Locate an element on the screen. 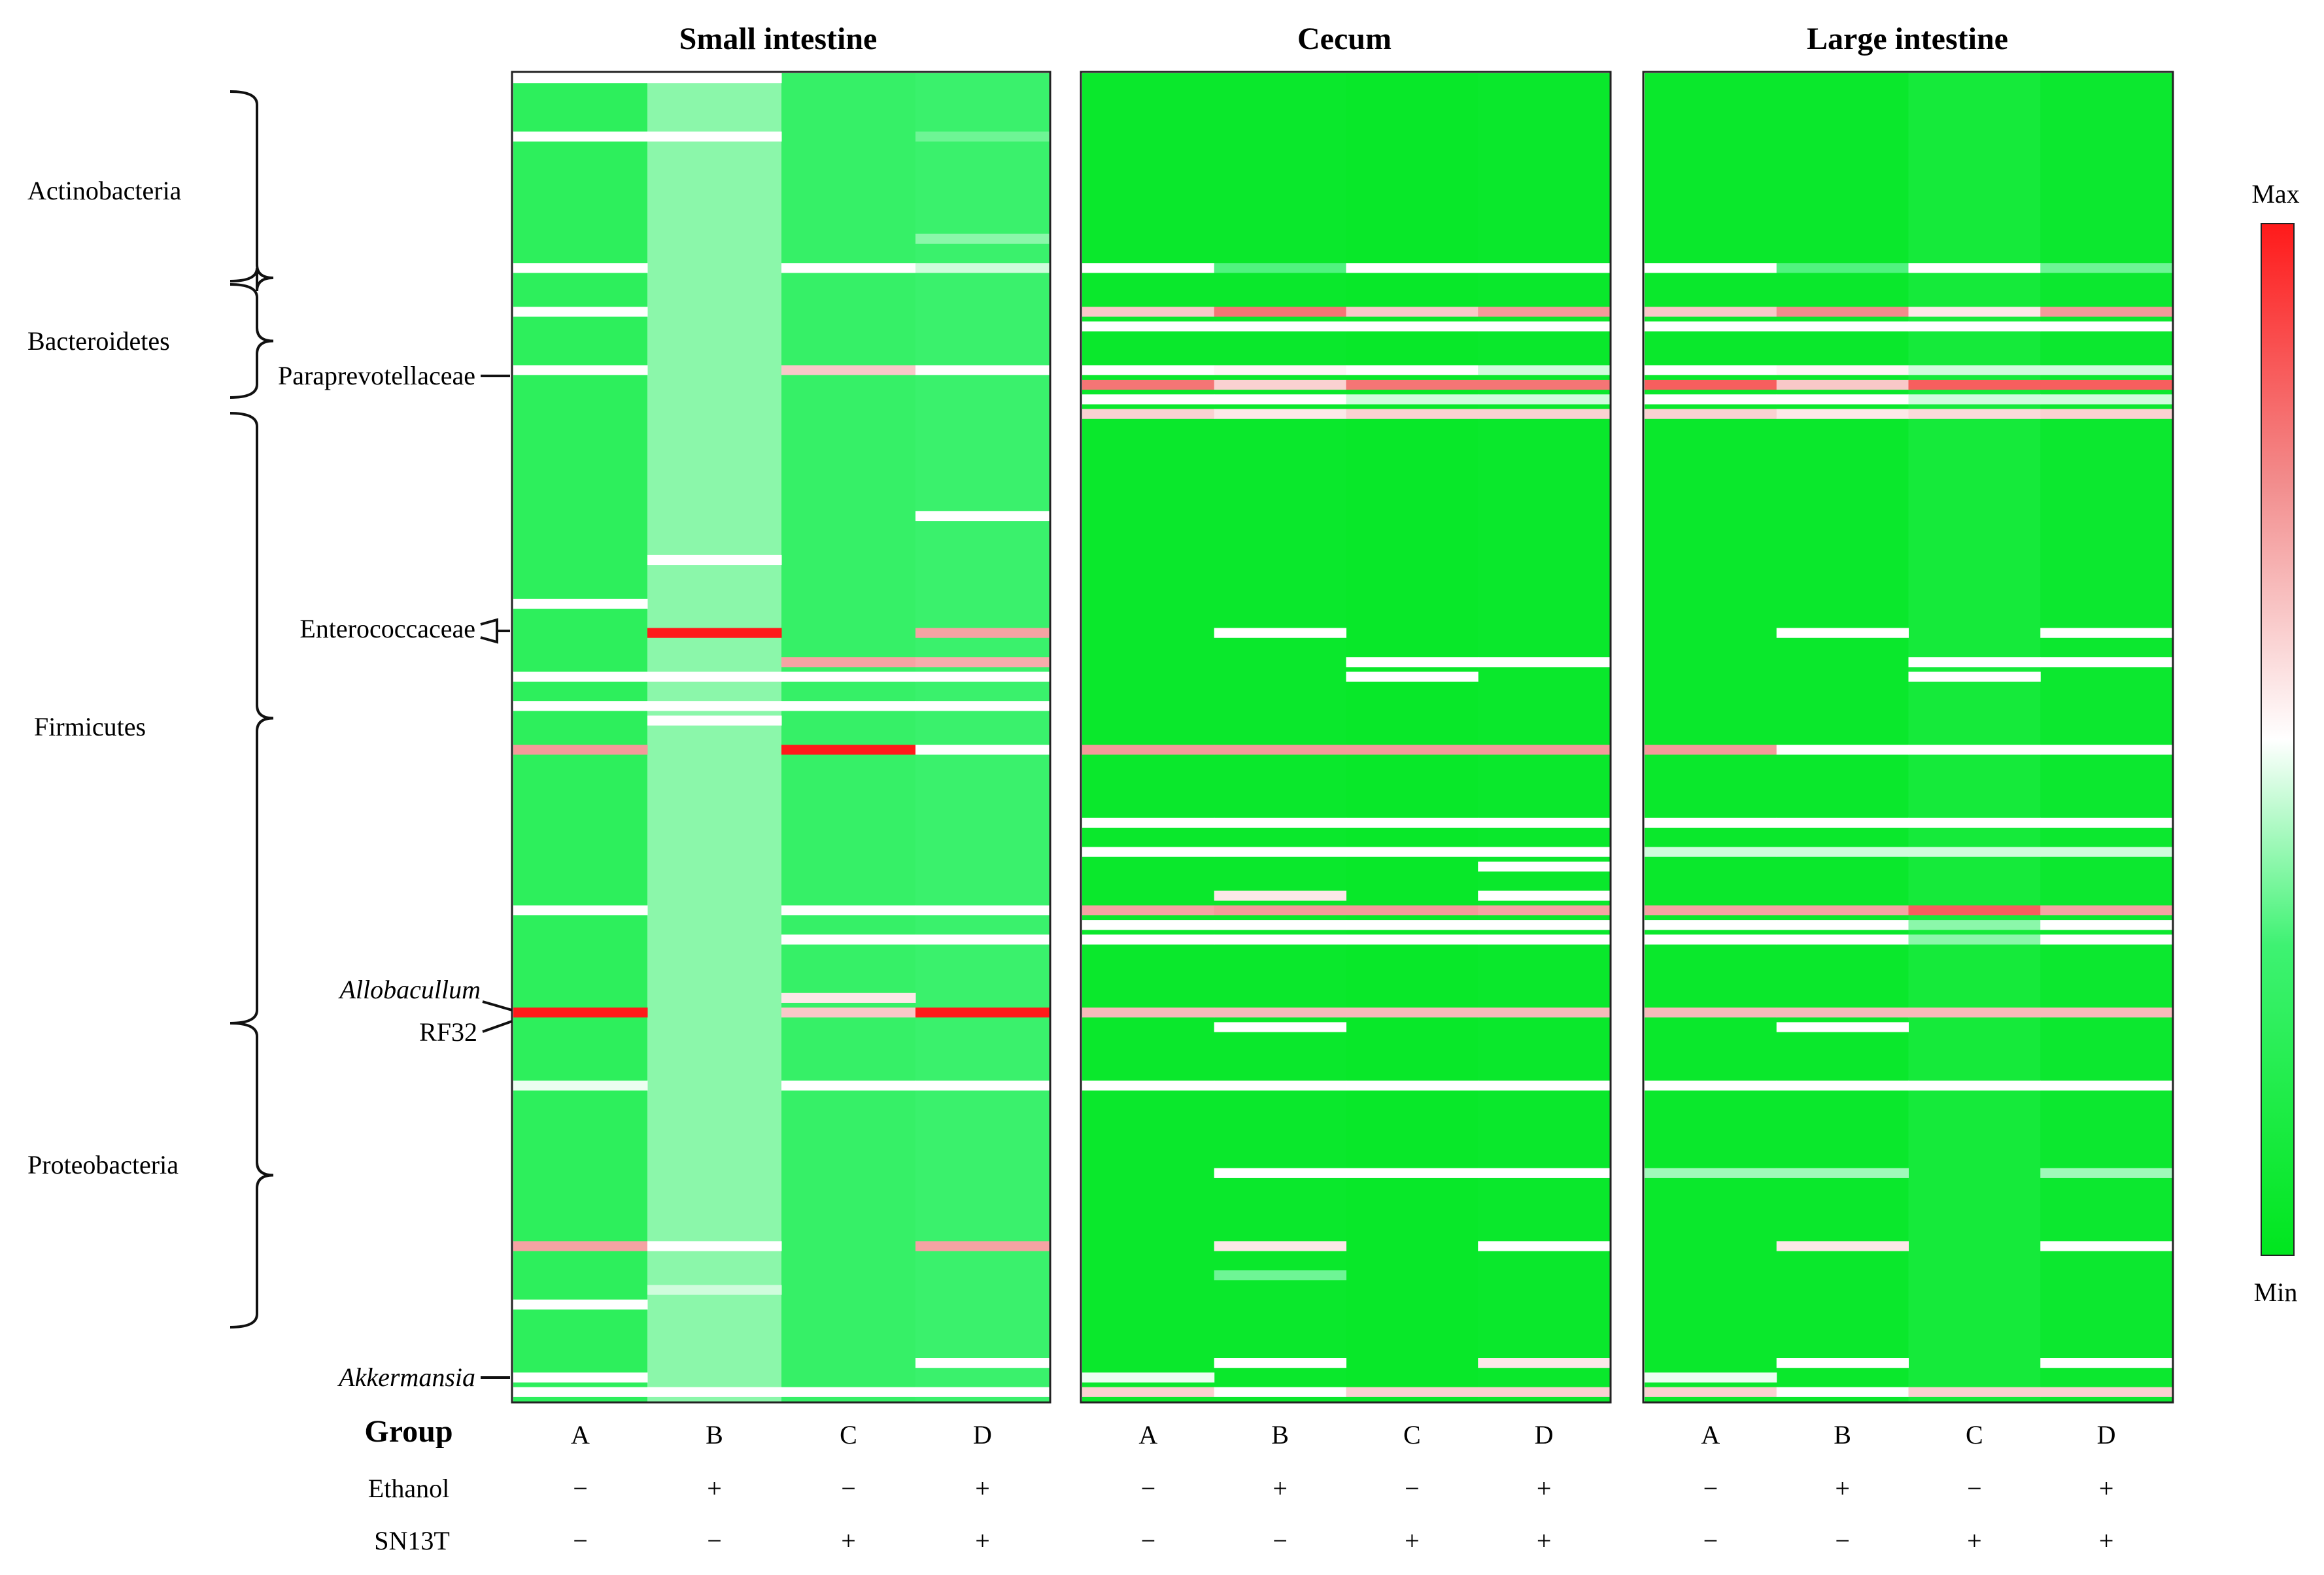  ethanol-label: Ethanol is located at coordinates (408, 1488).